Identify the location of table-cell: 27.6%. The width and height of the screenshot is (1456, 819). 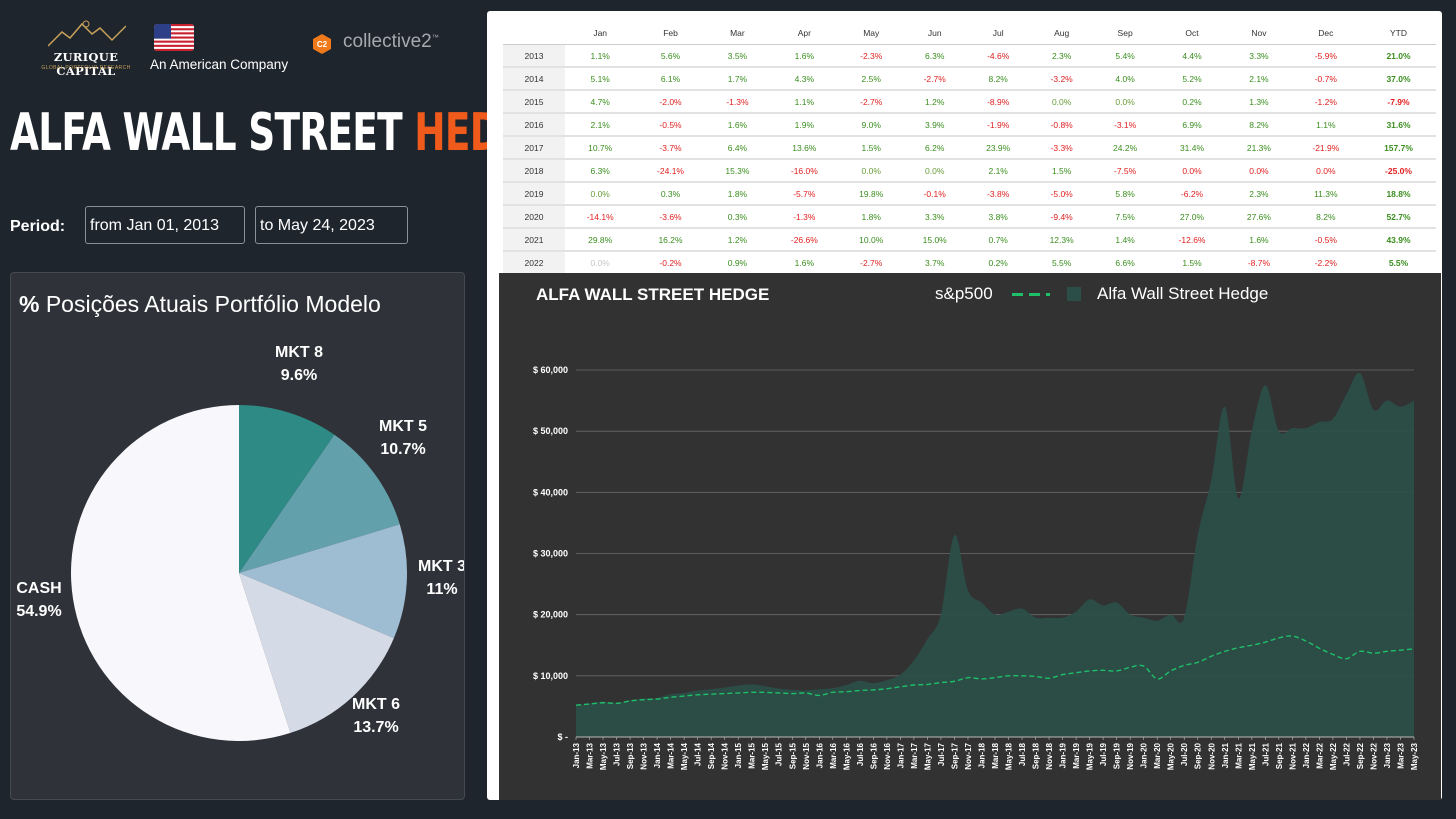
(1259, 217).